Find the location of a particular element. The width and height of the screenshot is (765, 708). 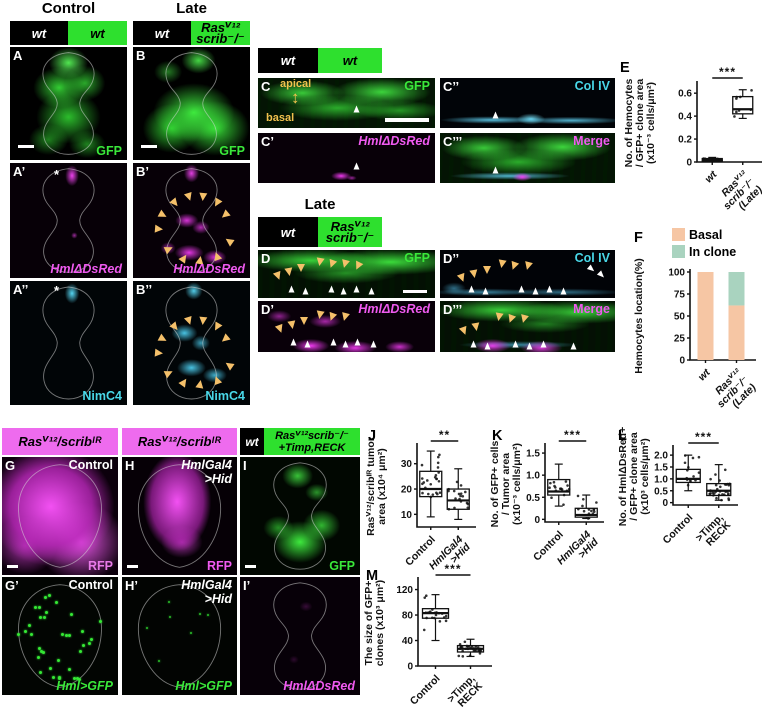

svg-text: No. of HmlΔDsRed+ is located at coordinates (623, 476).